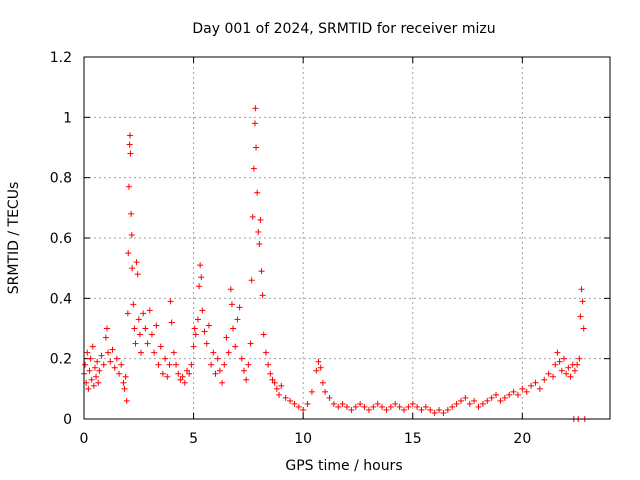 This screenshot has width=640, height=480. What do you see at coordinates (61, 360) in the screenshot?
I see `y-tick-label: 0.2` at bounding box center [61, 360].